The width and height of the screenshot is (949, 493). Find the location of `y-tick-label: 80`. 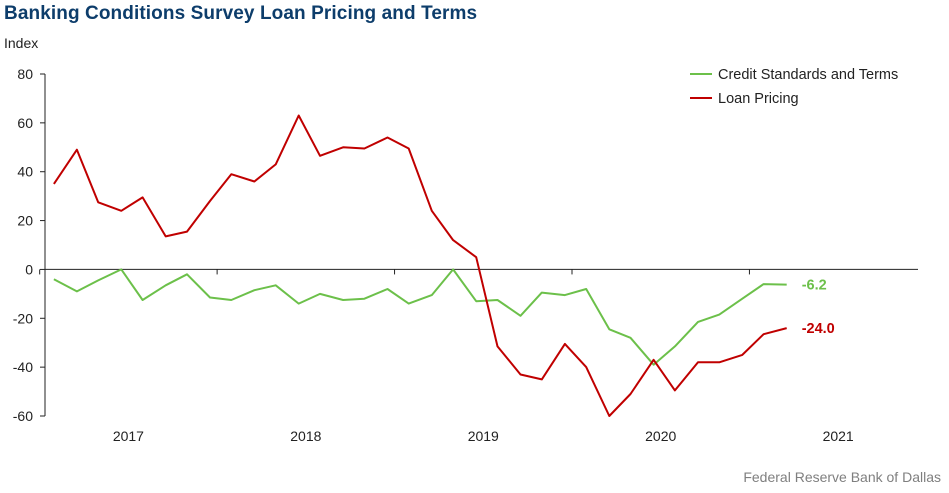

y-tick-label: 80 is located at coordinates (25, 74).